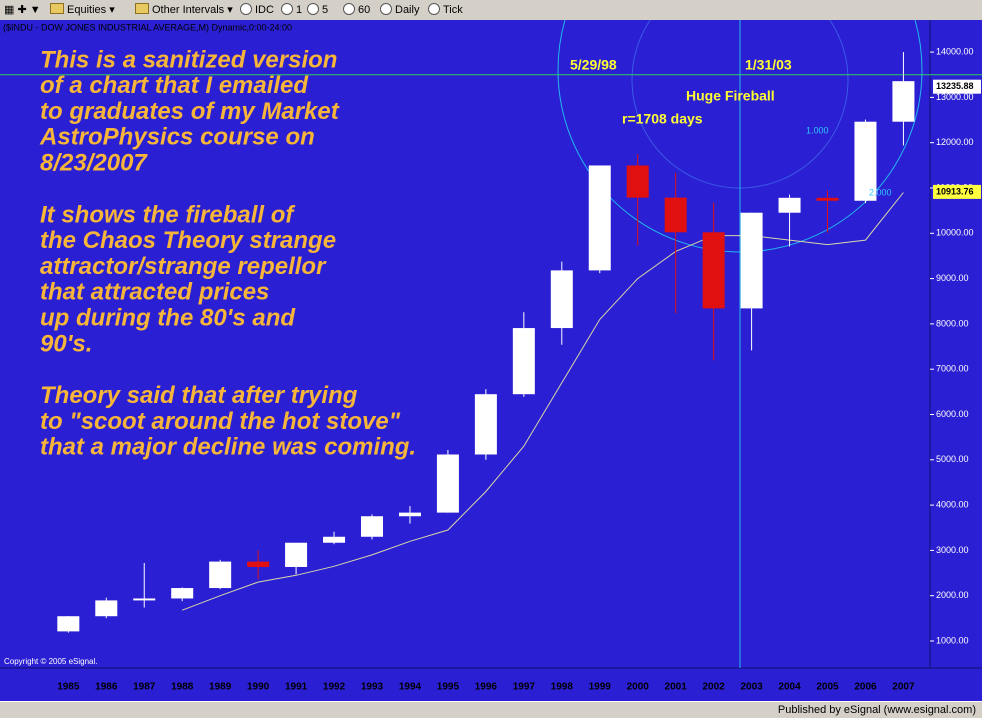 This screenshot has width=982, height=718. I want to click on note-line: that a major decline was coming., so click(228, 447).